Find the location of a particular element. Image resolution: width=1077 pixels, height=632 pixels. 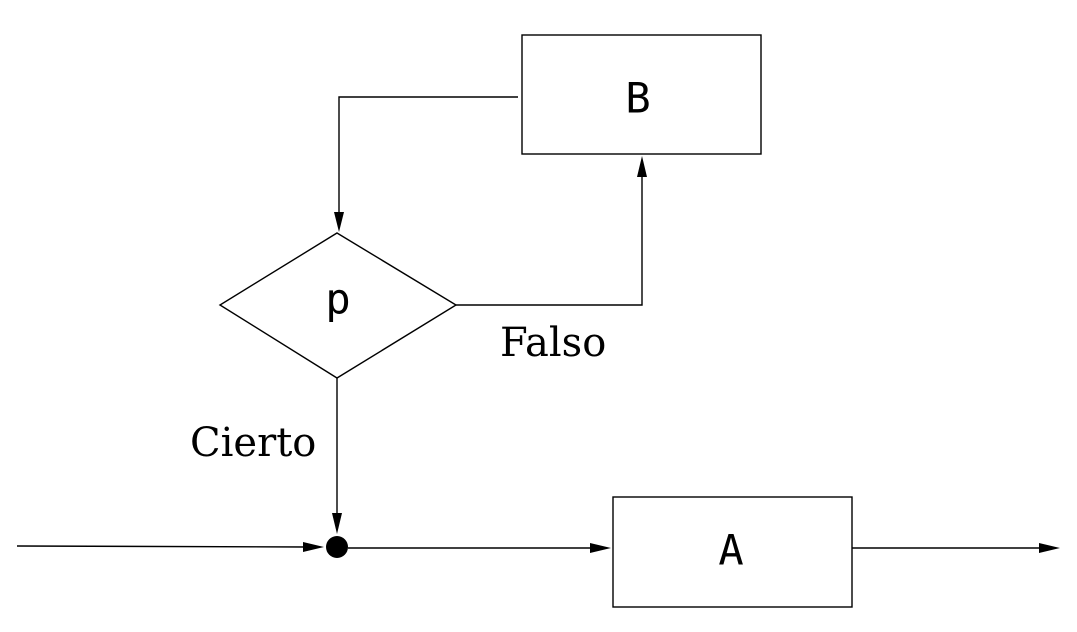

process-a-node: A is located at coordinates (732, 552).